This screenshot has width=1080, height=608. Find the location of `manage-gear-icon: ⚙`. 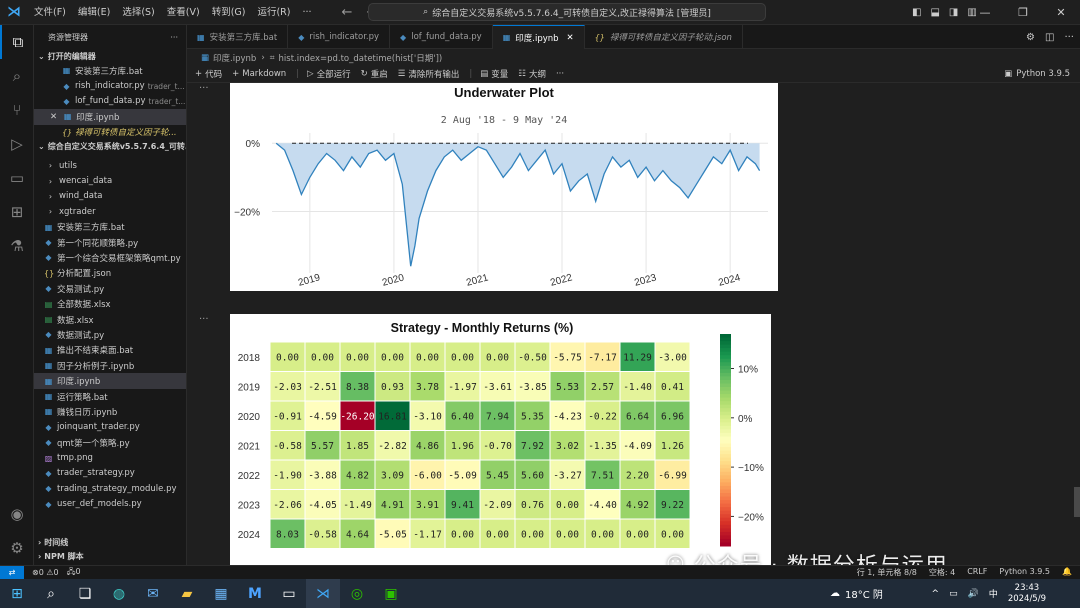

manage-gear-icon: ⚙ is located at coordinates (17, 548).